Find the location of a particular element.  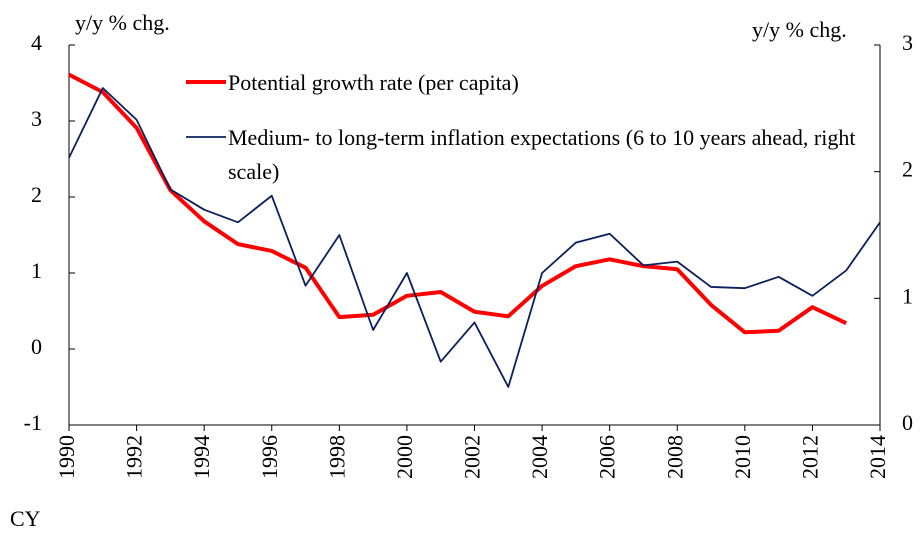

y2-tick-label: 1 is located at coordinates (907, 295).